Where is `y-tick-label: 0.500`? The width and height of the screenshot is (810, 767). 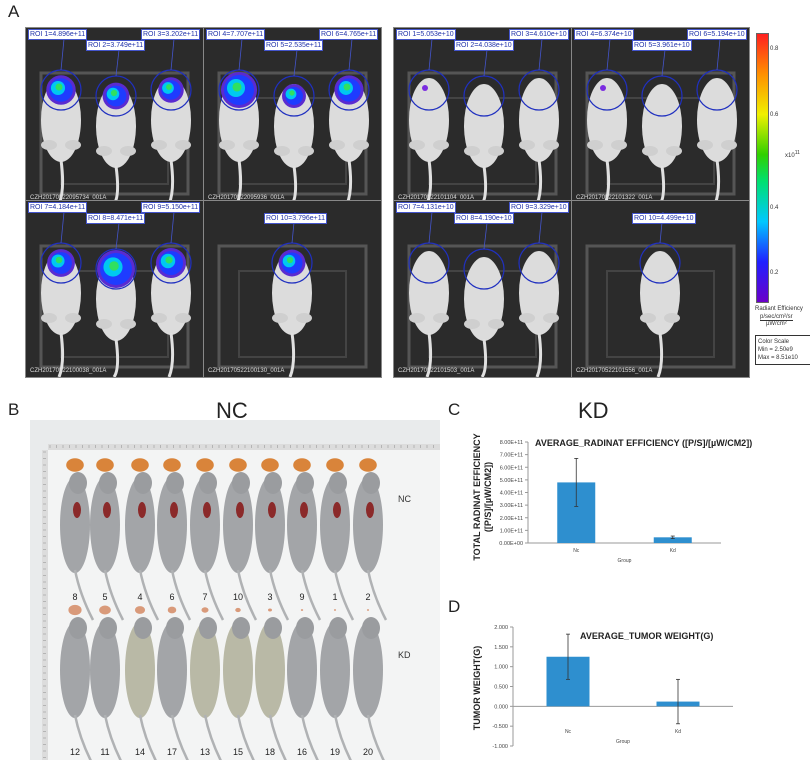
y-tick-label: 0.500 is located at coordinates (501, 688).